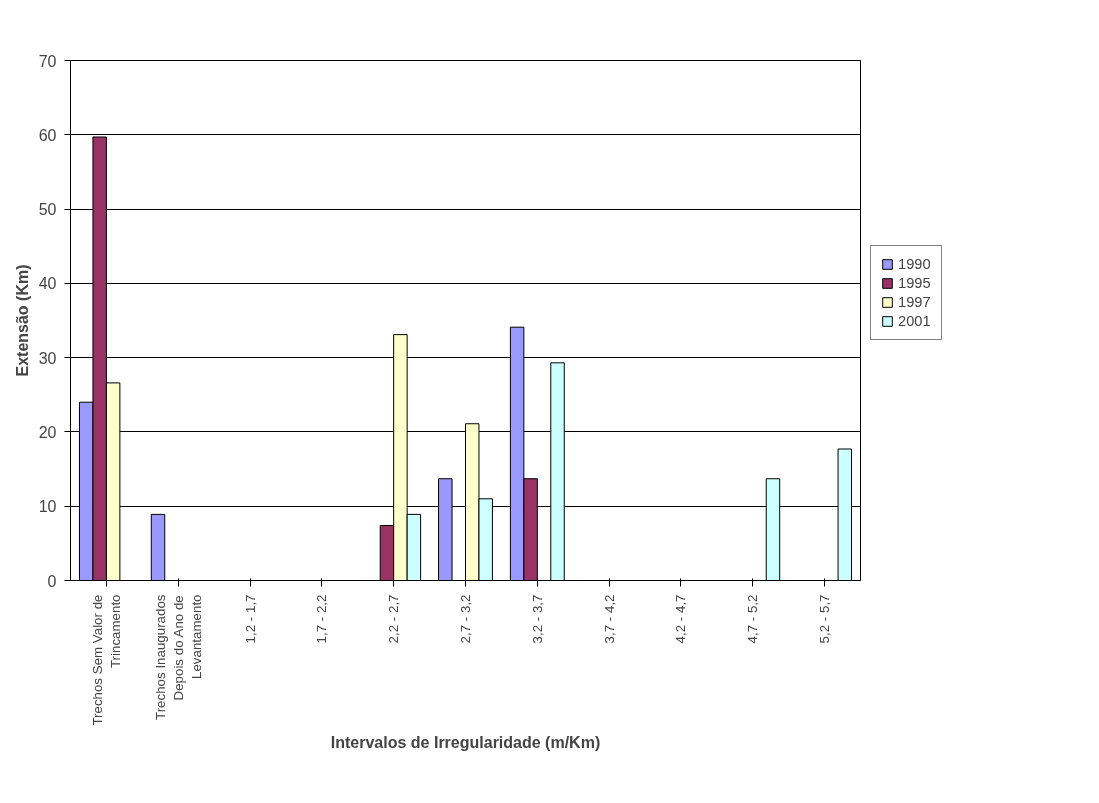 The width and height of the screenshot is (1099, 803). What do you see at coordinates (609, 619) in the screenshot?
I see `x-tick-label: 3,7 - 4,2` at bounding box center [609, 619].